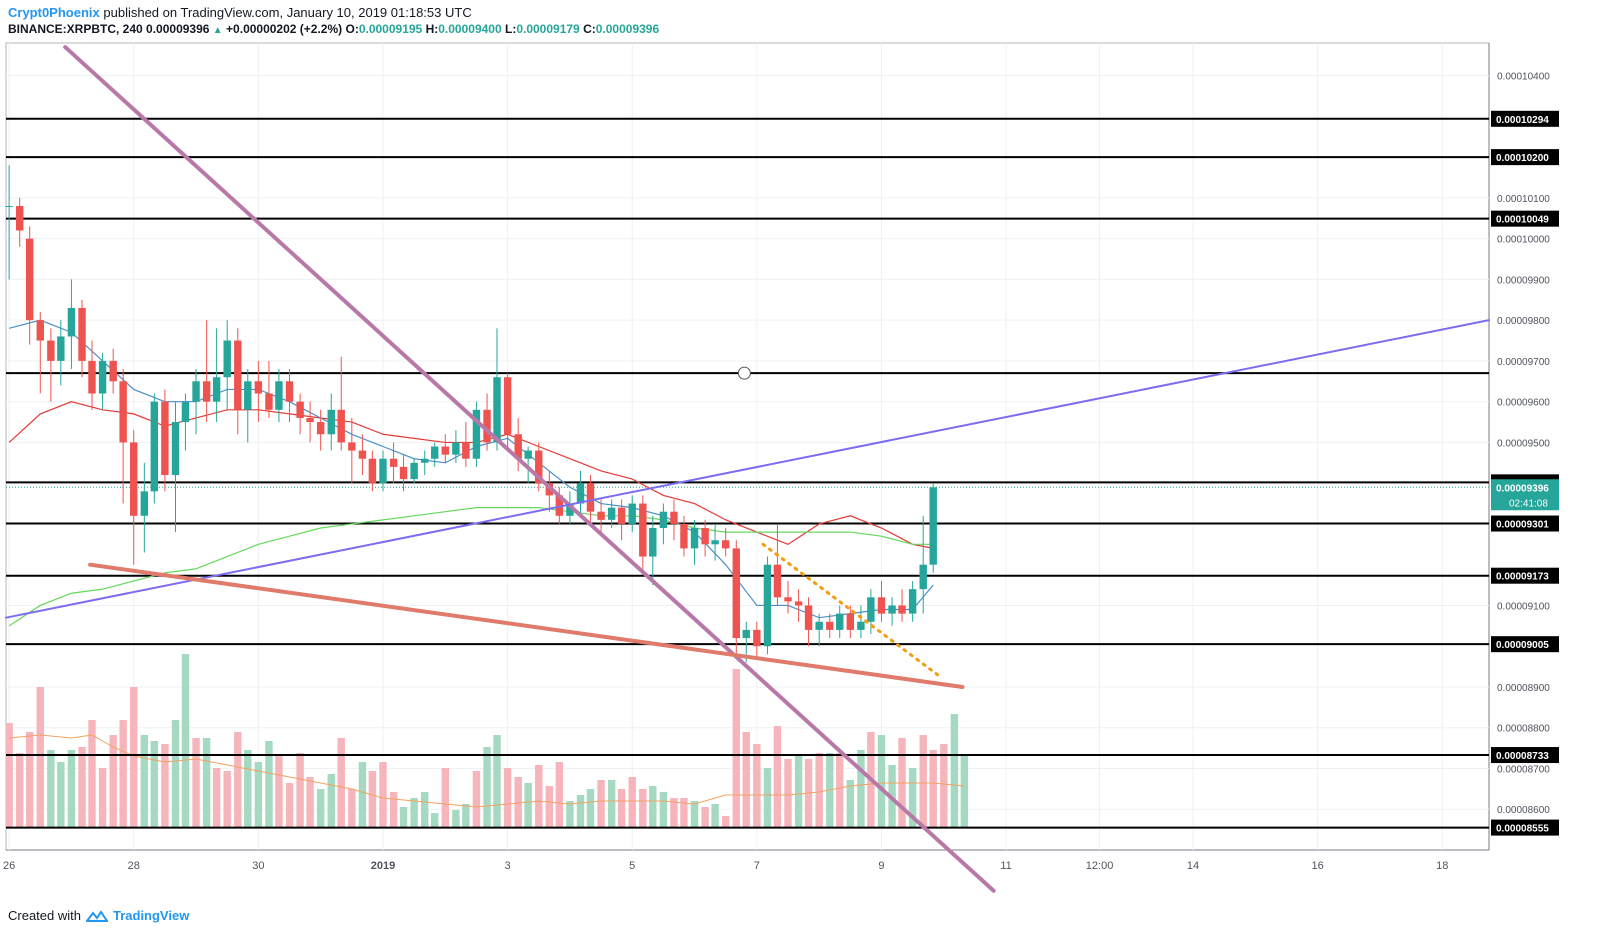 The width and height of the screenshot is (1599, 930). Describe the element at coordinates (151, 915) in the screenshot. I see `tradingview-brand: TradingView` at that location.